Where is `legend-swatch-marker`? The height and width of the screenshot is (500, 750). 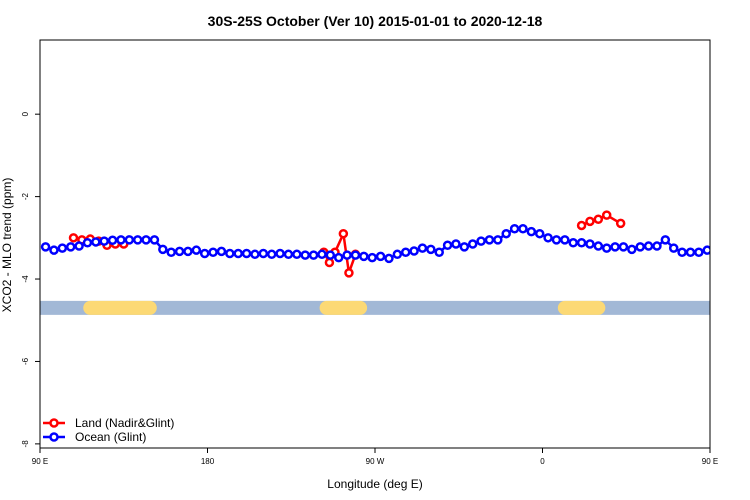
legend-swatch-marker is located at coordinates (54, 423).